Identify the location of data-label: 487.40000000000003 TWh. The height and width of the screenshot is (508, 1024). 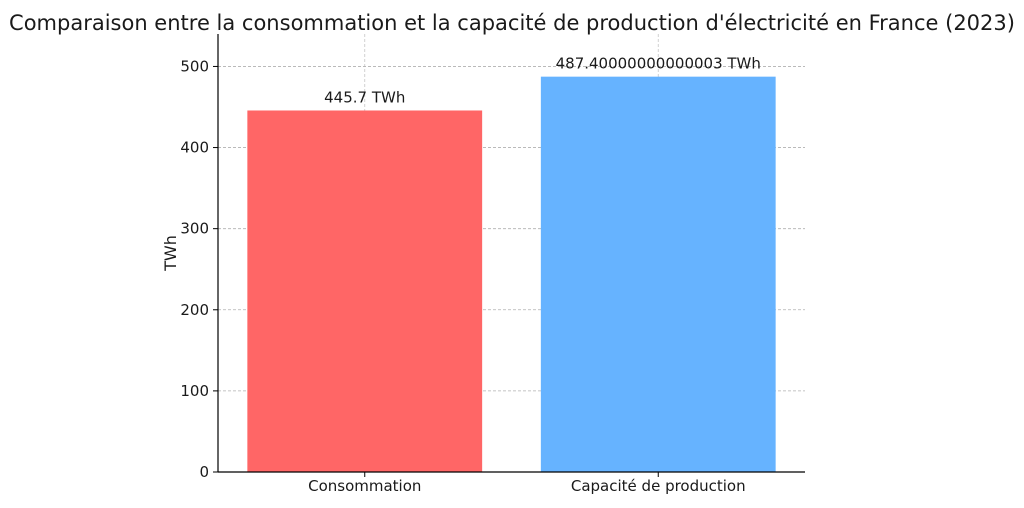
(658, 64).